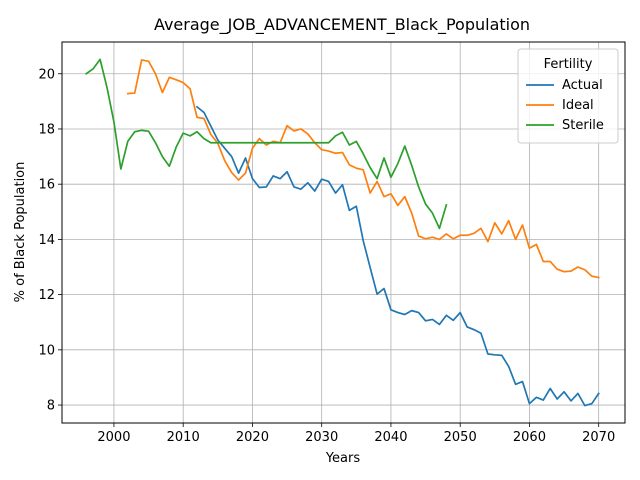 The image size is (640, 480). What do you see at coordinates (529, 437) in the screenshot?
I see `x-tick-label: 2060` at bounding box center [529, 437].